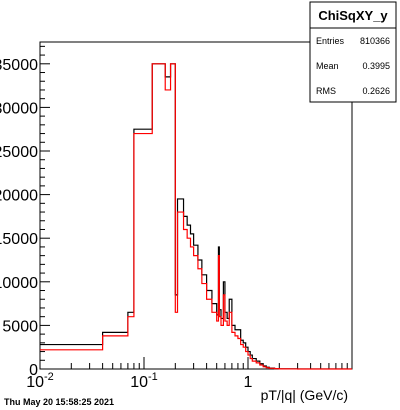 This screenshot has height=410, width=400. What do you see at coordinates (59, 402) in the screenshot?
I see `timestamp: Thu May 20 15:58:25 2021` at bounding box center [59, 402].